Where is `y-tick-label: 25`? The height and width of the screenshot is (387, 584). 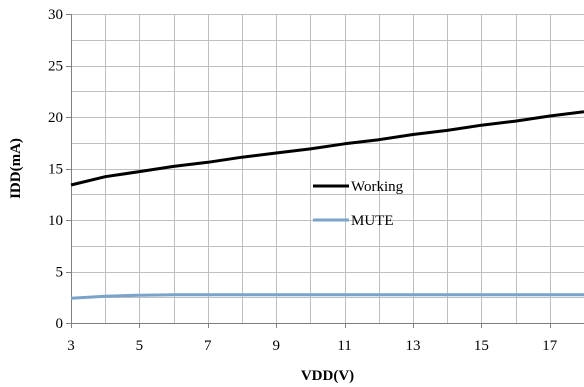 y-tick-label: 25 is located at coordinates (55, 67).